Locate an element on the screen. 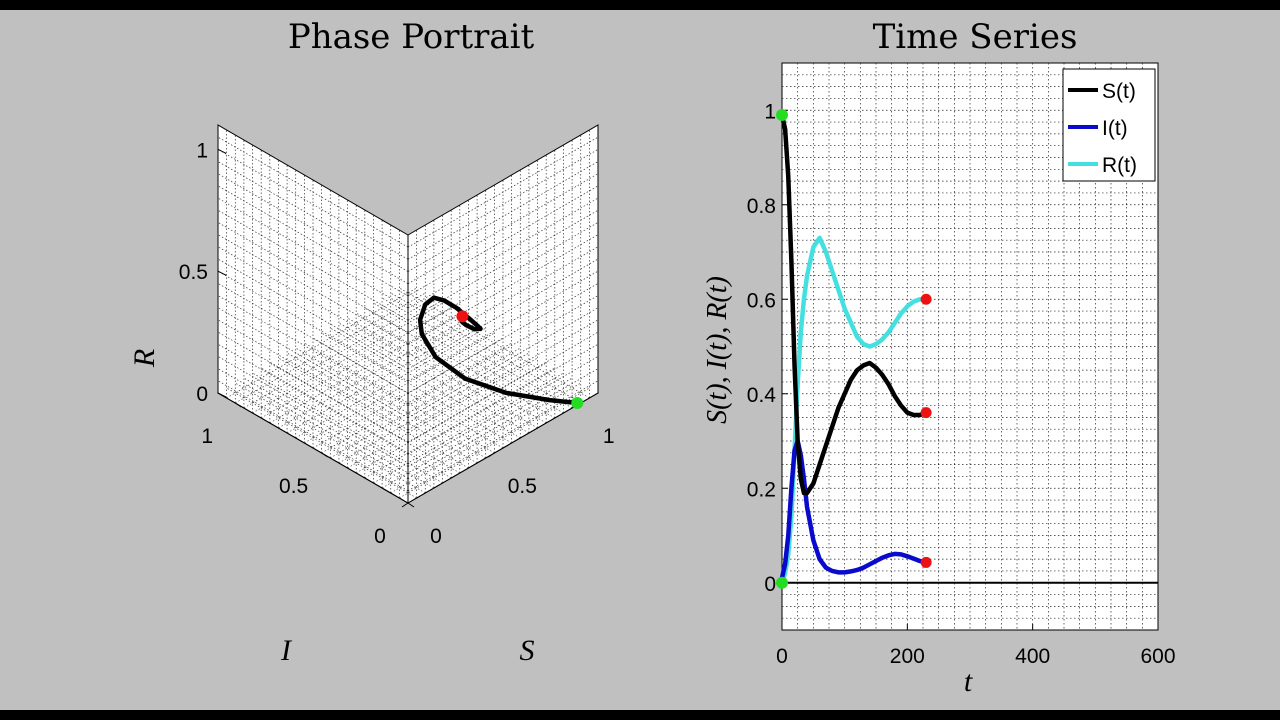 The image size is (1280, 720). s-axis-label: S is located at coordinates (527, 650).